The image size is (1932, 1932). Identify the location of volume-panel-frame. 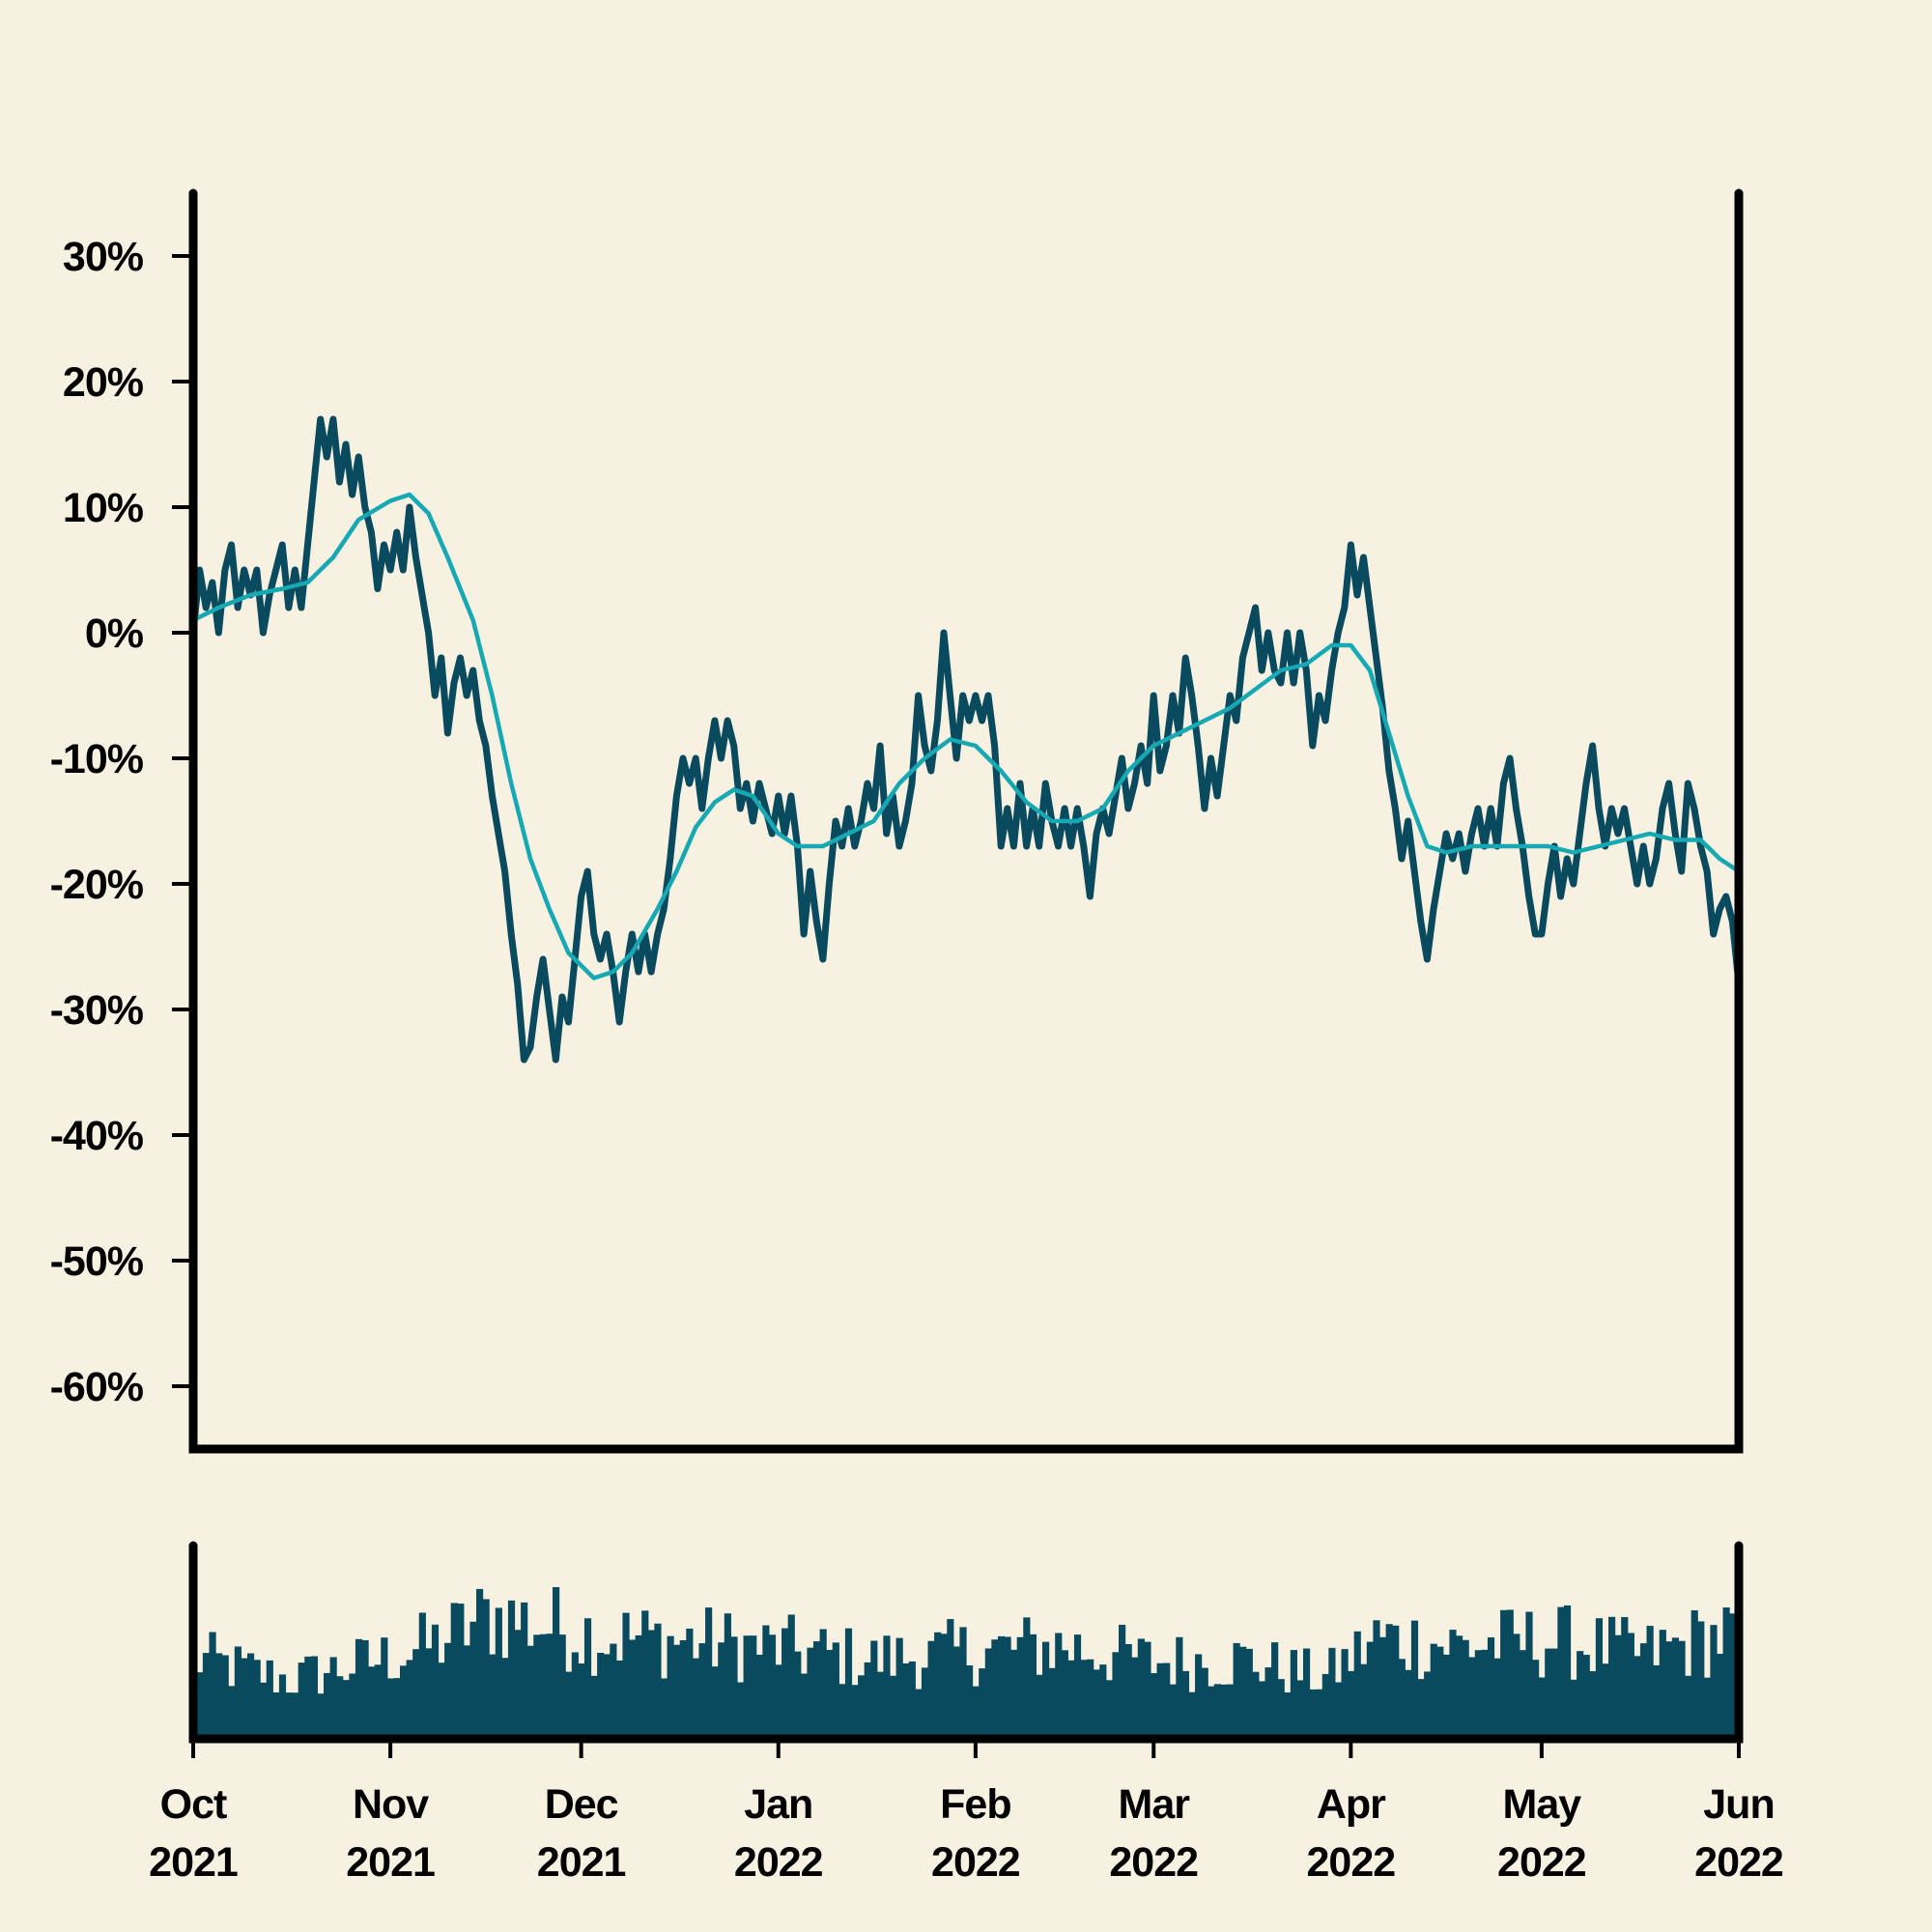
(966, 1642).